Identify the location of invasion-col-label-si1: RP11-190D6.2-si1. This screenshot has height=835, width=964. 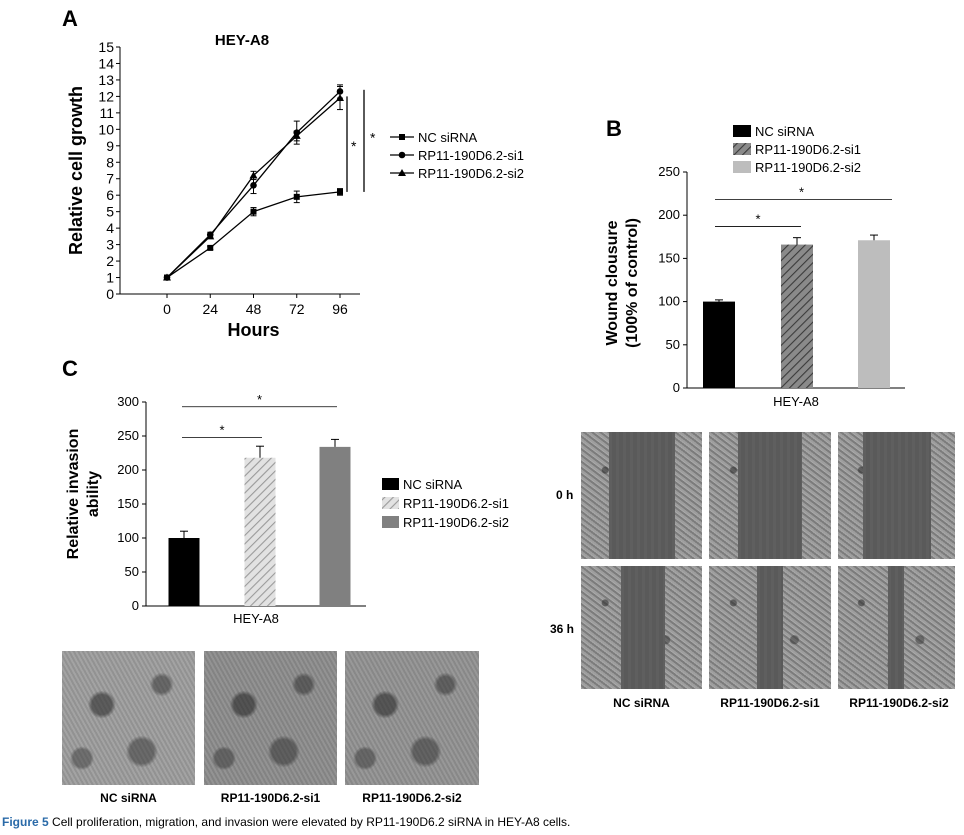
(270, 798).